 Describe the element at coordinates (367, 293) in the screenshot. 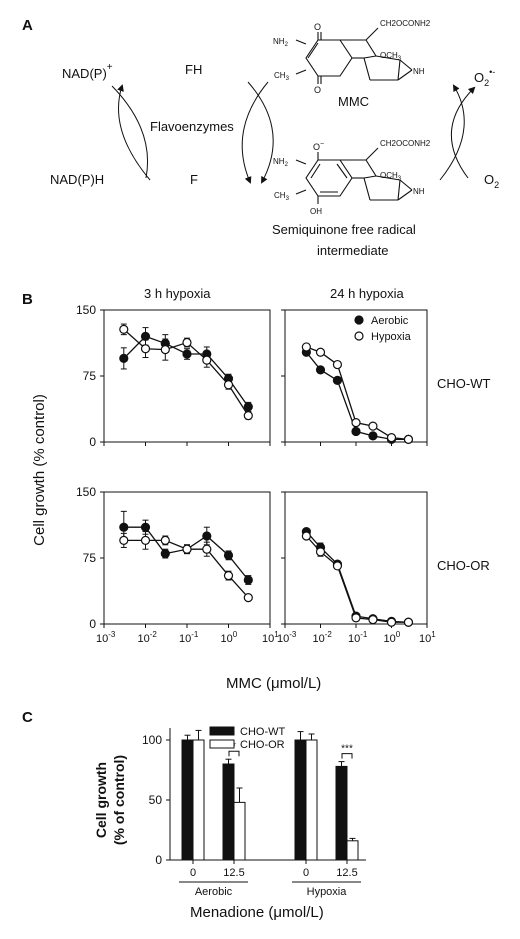

I see `col-title-24h: 24 h hypoxia` at that location.